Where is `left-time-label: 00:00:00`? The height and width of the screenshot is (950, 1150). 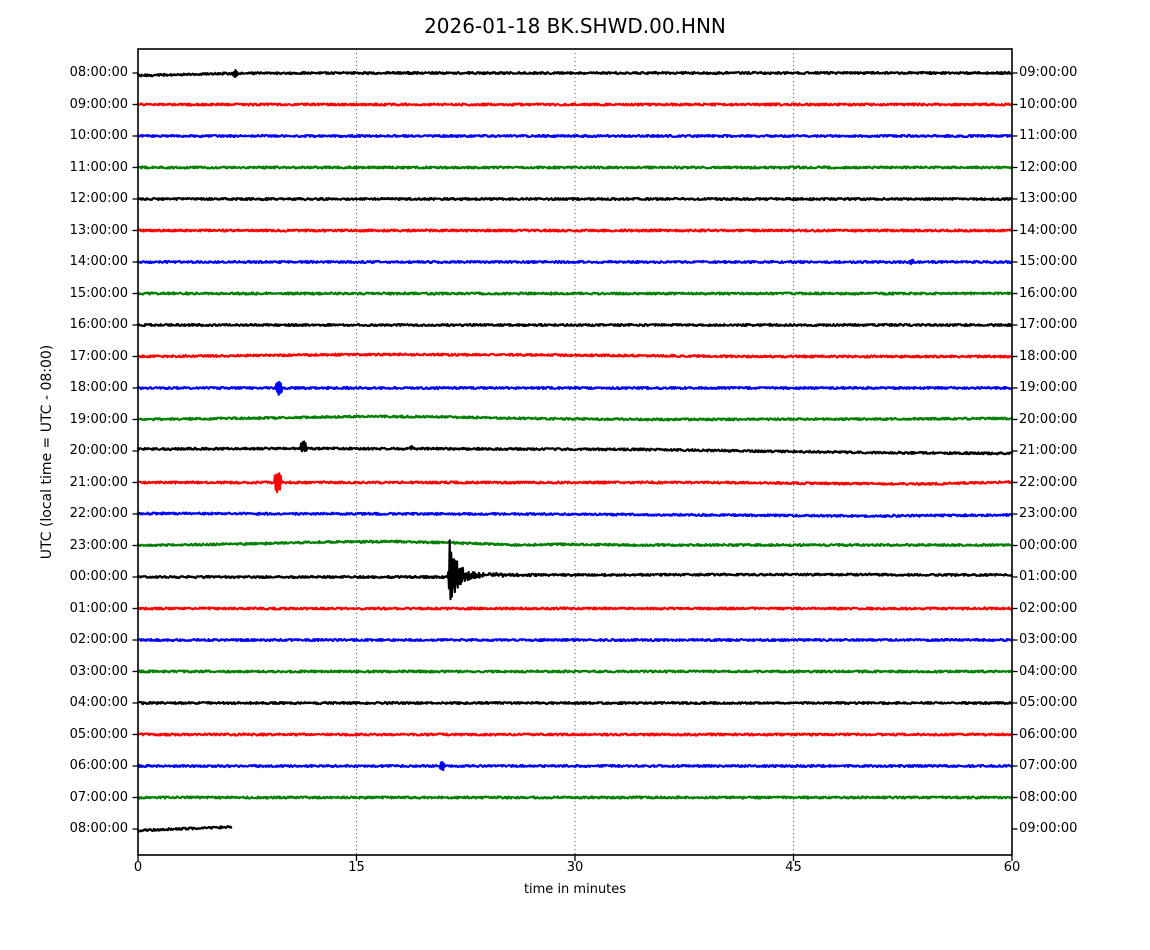
left-time-label: 00:00:00 is located at coordinates (98, 576).